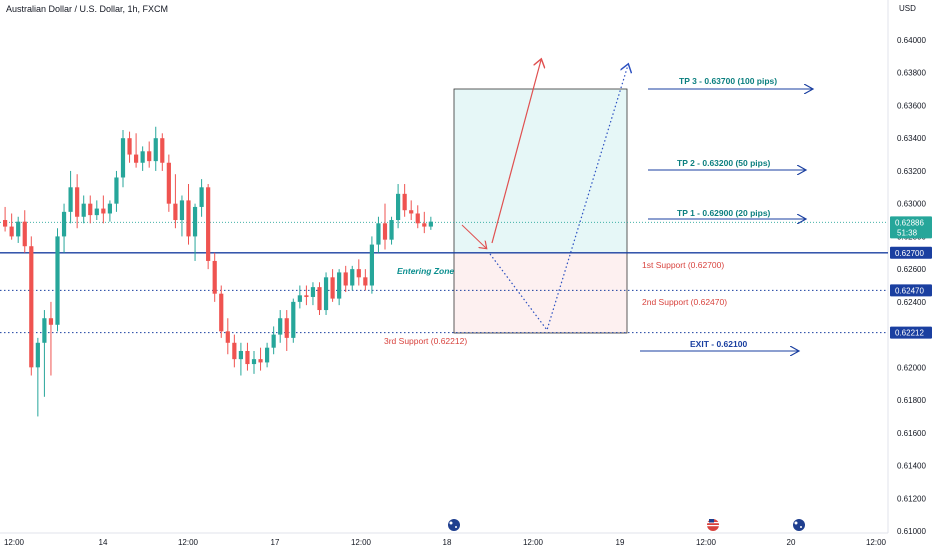 The height and width of the screenshot is (550, 932). Describe the element at coordinates (713, 525) in the screenshot. I see `us-event-flag-icon` at that location.